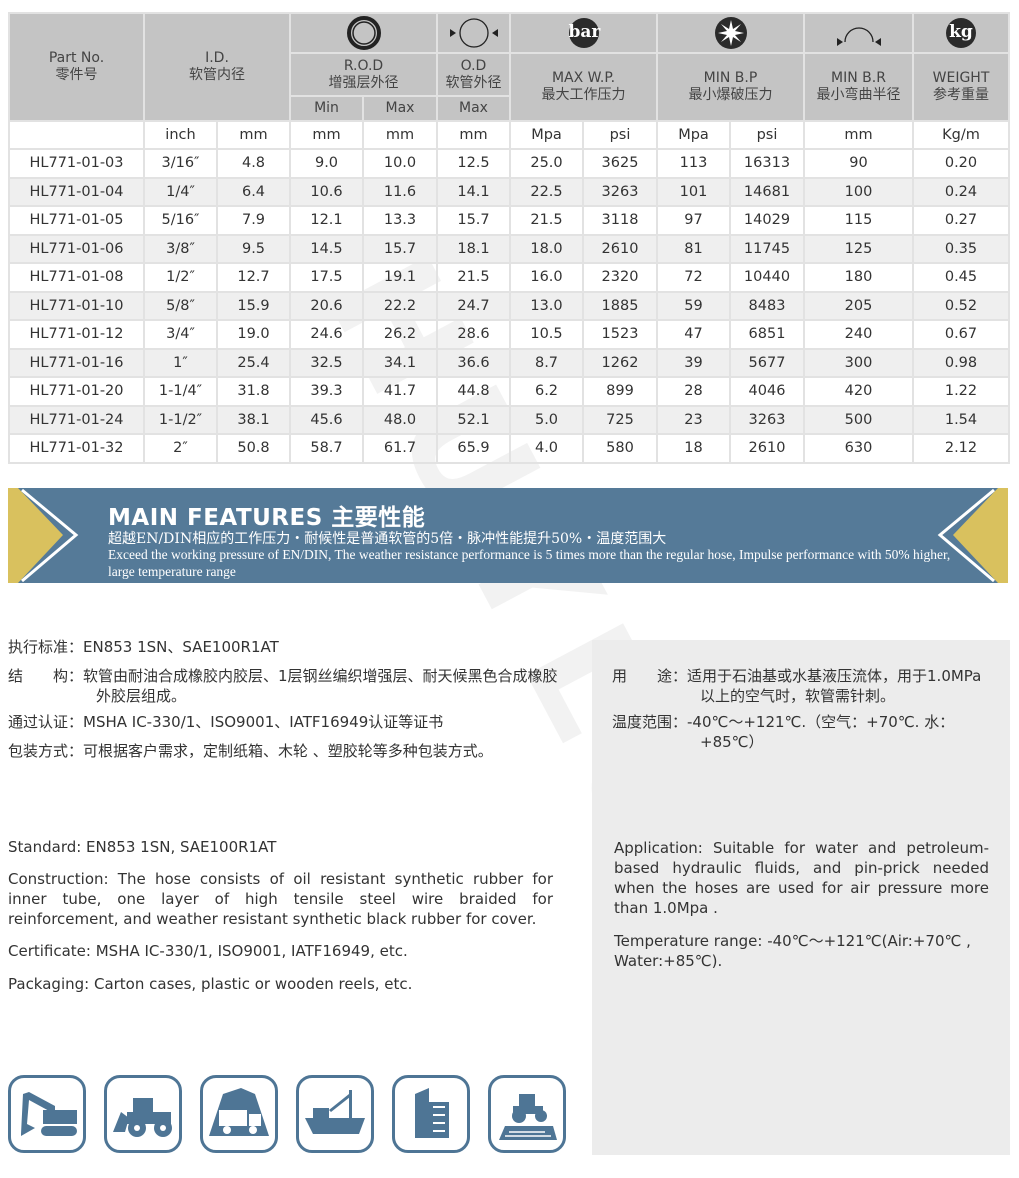 The height and width of the screenshot is (1178, 1019). I want to click on value-cell: 18.0, so click(546, 248).